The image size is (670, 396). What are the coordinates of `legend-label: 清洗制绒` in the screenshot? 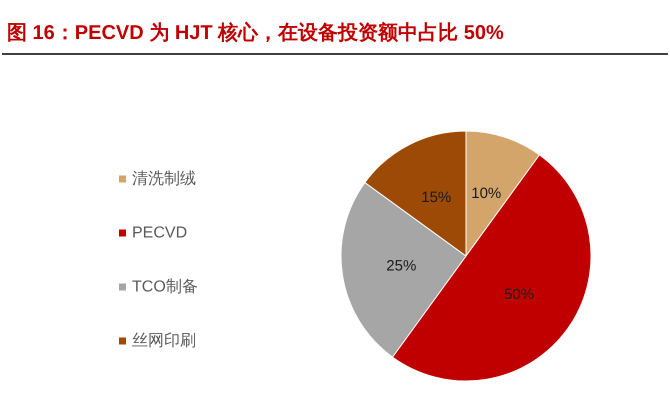 It's located at (164, 179).